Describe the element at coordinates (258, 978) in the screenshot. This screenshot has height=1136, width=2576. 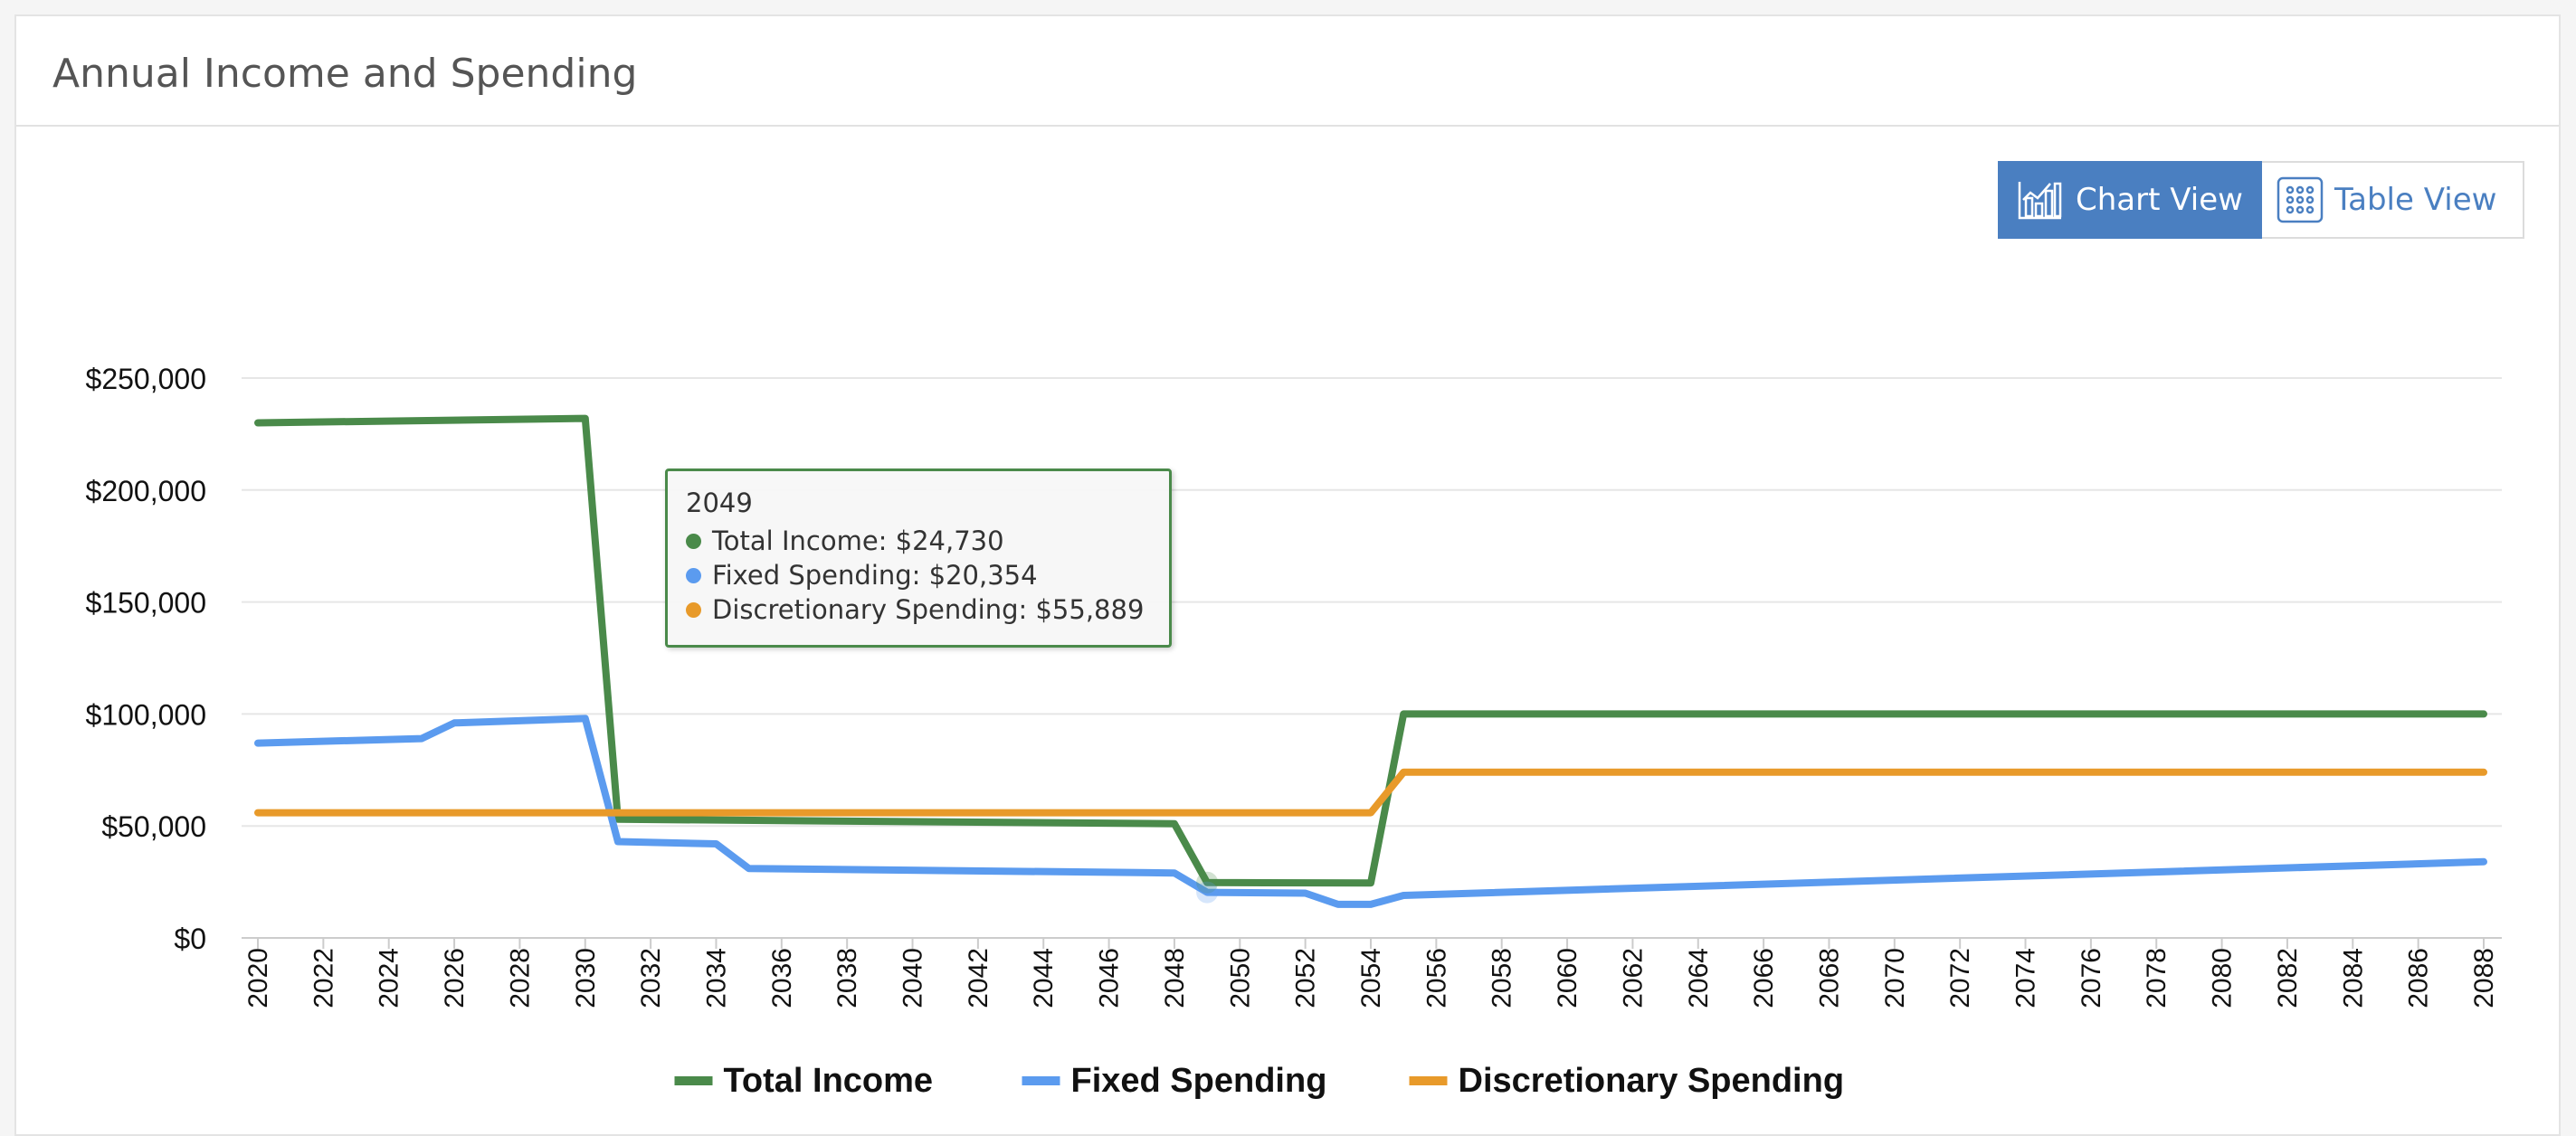
I see `x-tick-label: 2020` at that location.